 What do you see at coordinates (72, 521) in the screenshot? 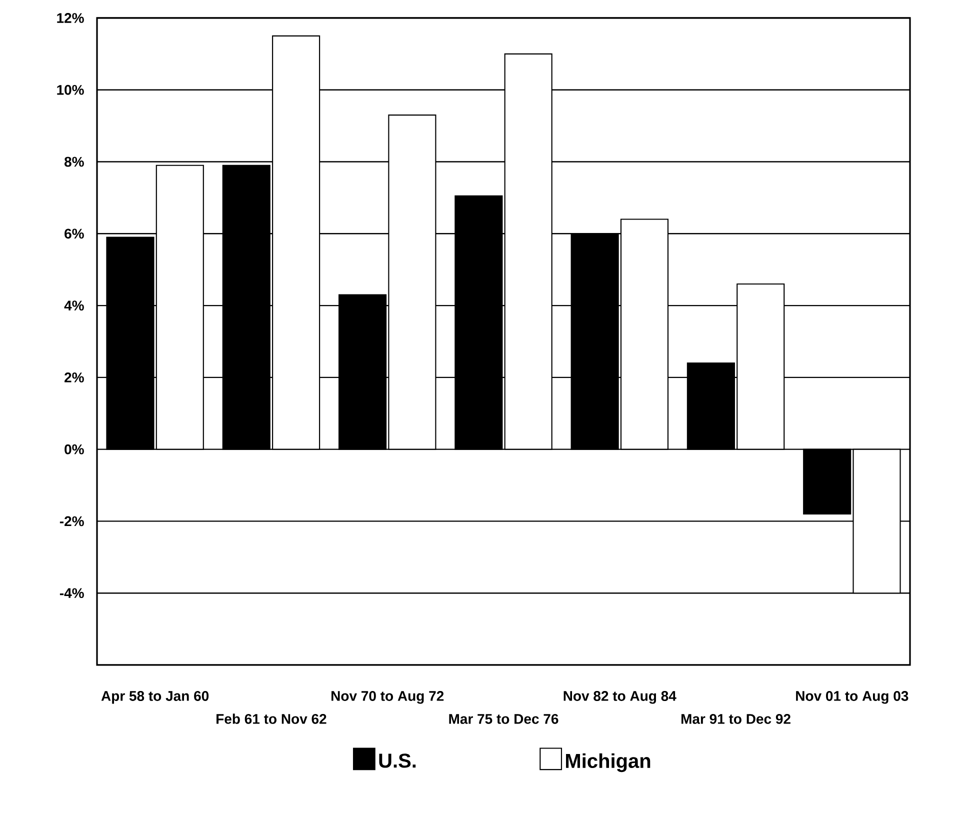
I see `y-tick-label: -2%` at bounding box center [72, 521].